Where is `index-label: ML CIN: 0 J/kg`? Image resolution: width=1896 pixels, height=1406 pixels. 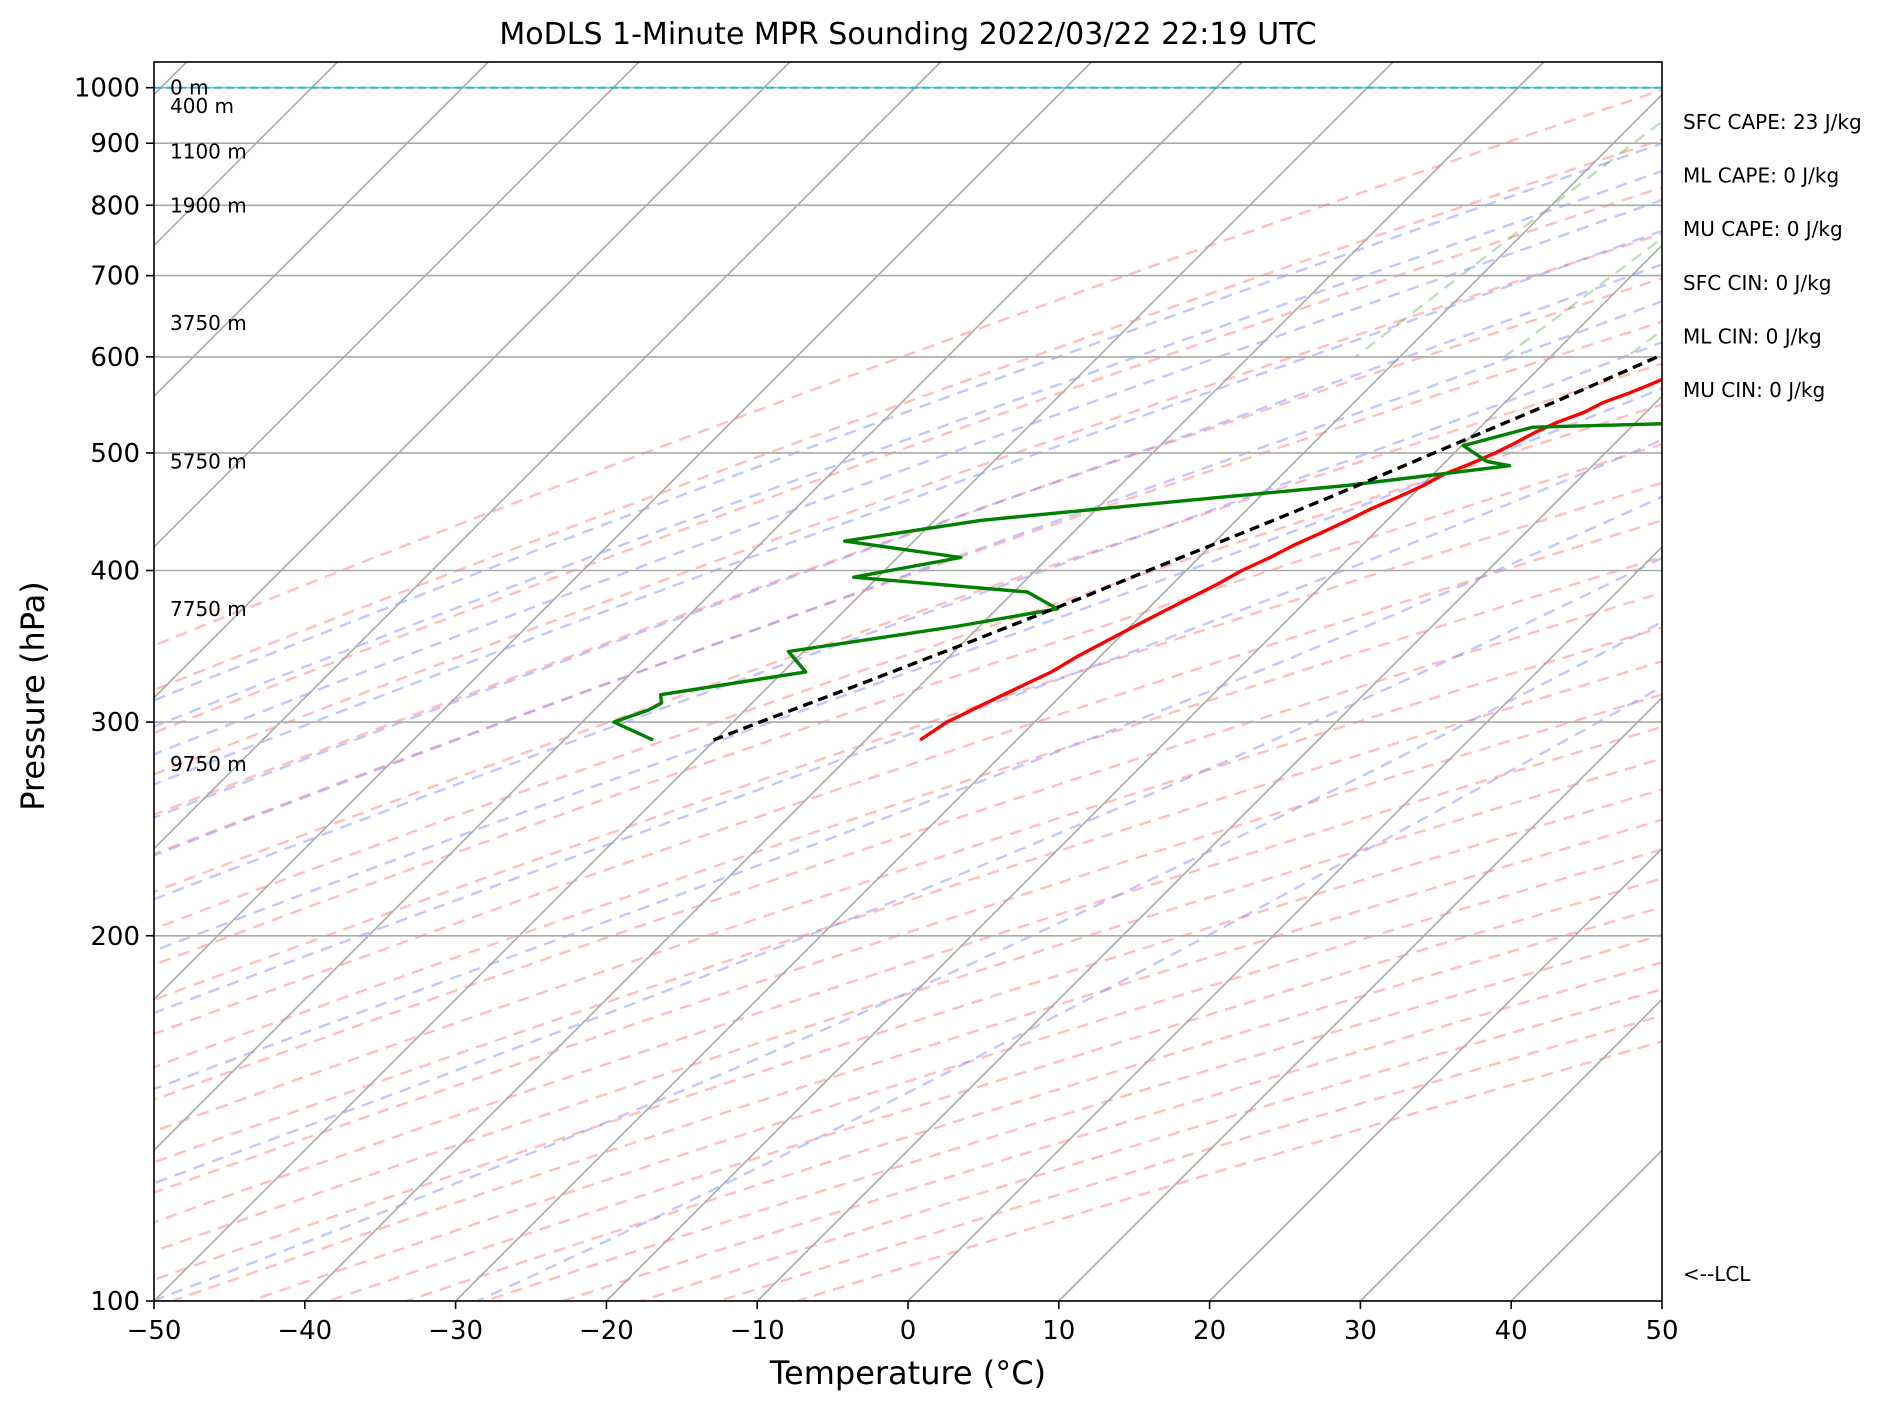
index-label: ML CIN: 0 J/kg is located at coordinates (1752, 336).